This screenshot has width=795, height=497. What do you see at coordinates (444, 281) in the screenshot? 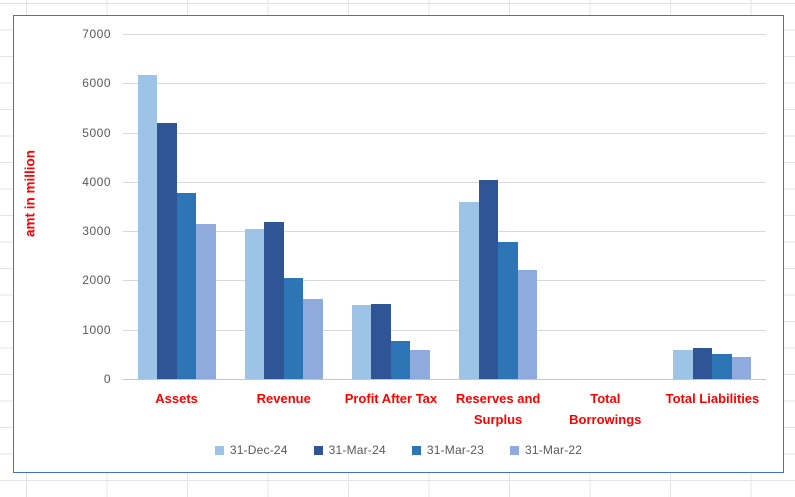
I see `gridline-2000` at bounding box center [444, 281].